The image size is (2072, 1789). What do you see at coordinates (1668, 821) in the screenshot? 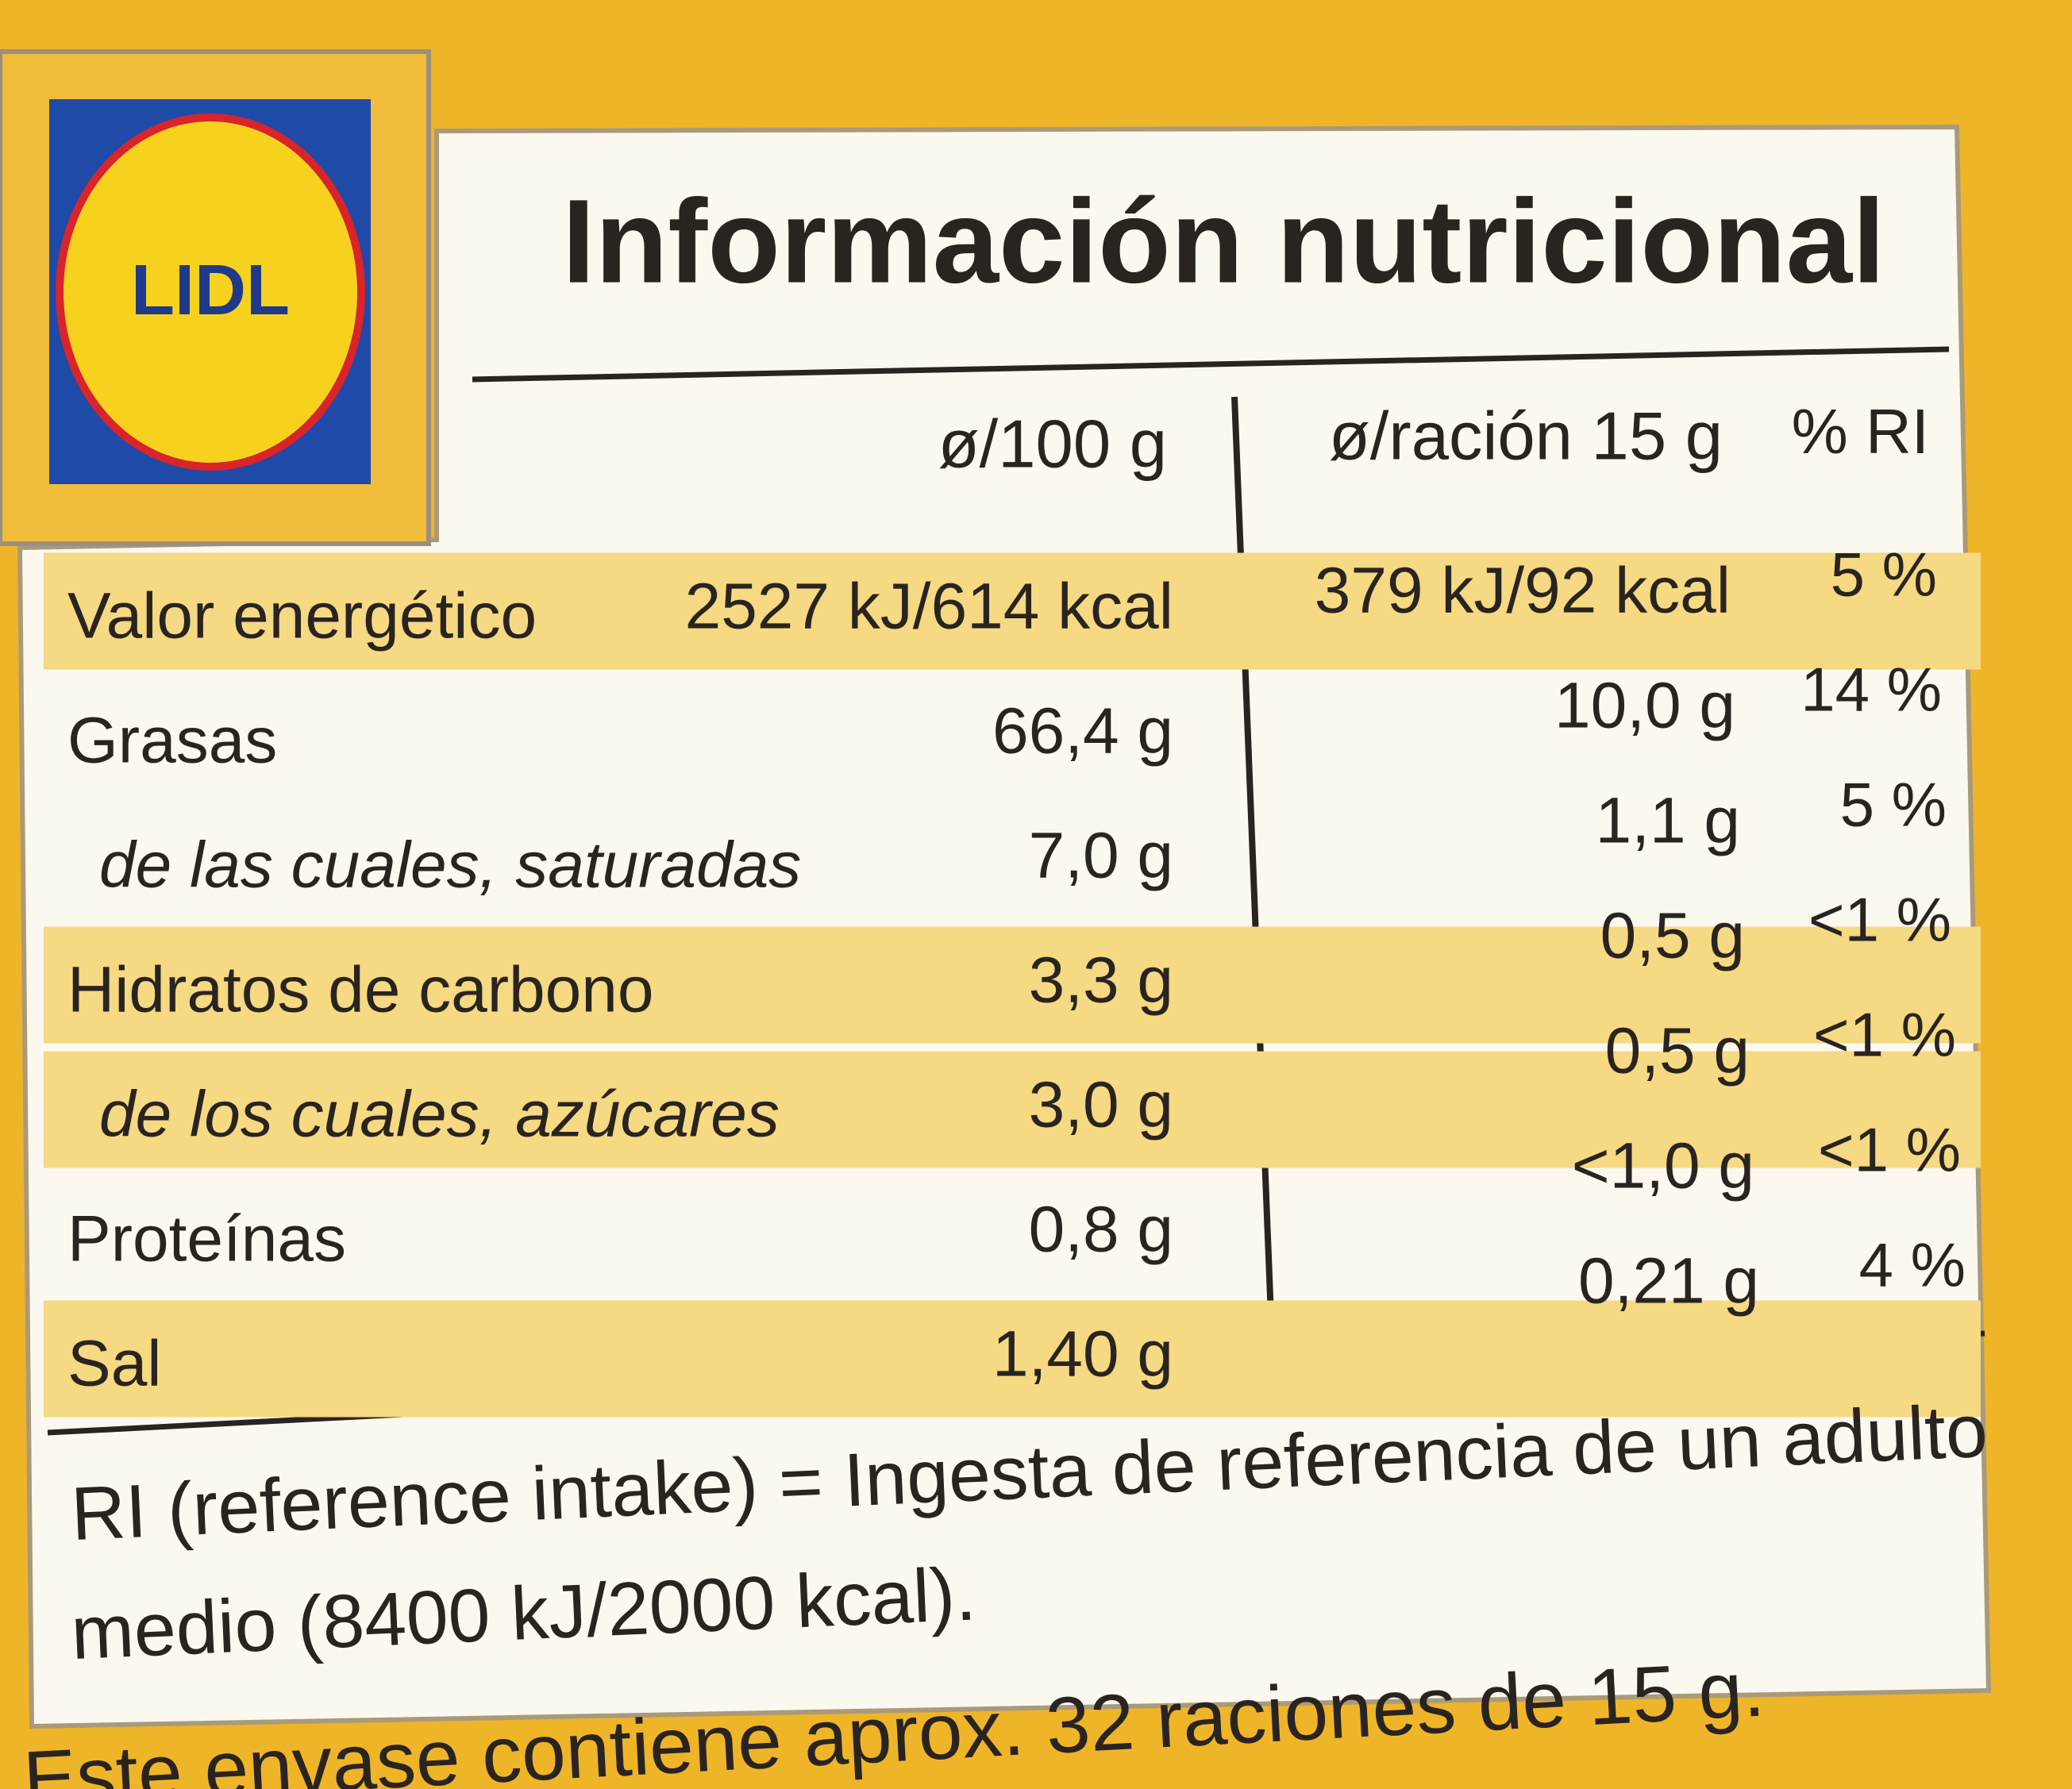
I see `per-serving-value: 1,1 g` at bounding box center [1668, 821].